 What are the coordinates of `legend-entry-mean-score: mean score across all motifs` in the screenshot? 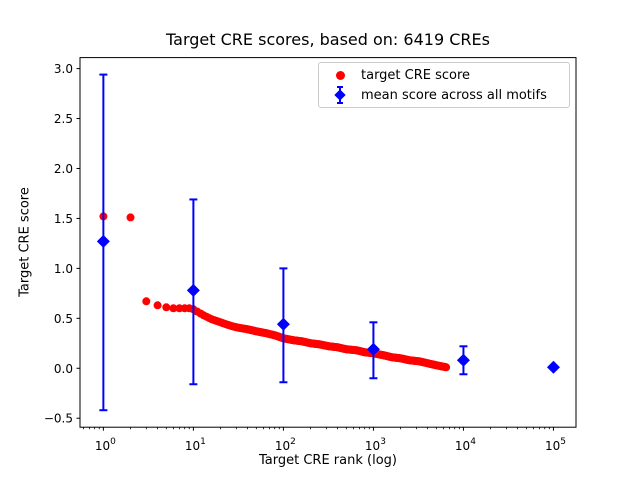 It's located at (444, 95).